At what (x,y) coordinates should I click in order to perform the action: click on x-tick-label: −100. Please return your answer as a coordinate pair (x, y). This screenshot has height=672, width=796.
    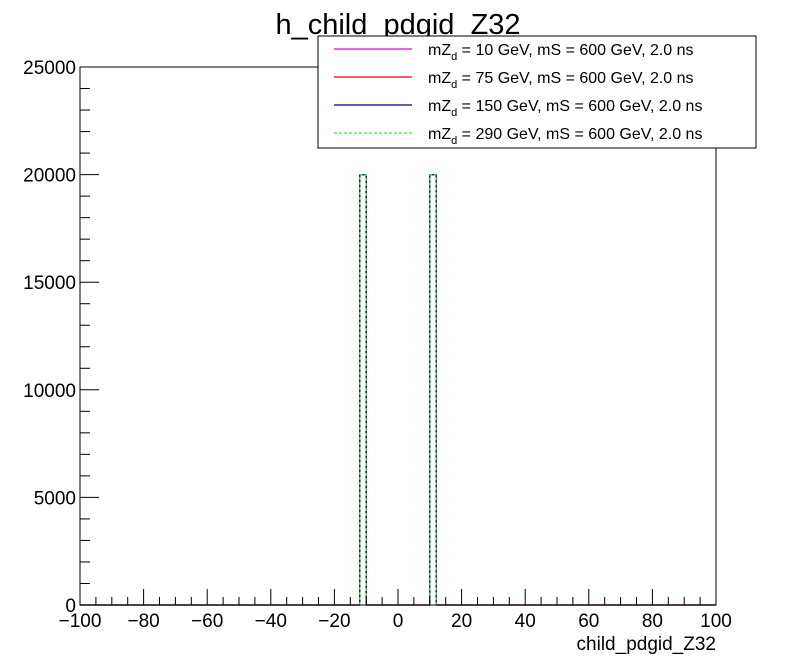
    Looking at the image, I should click on (80, 621).